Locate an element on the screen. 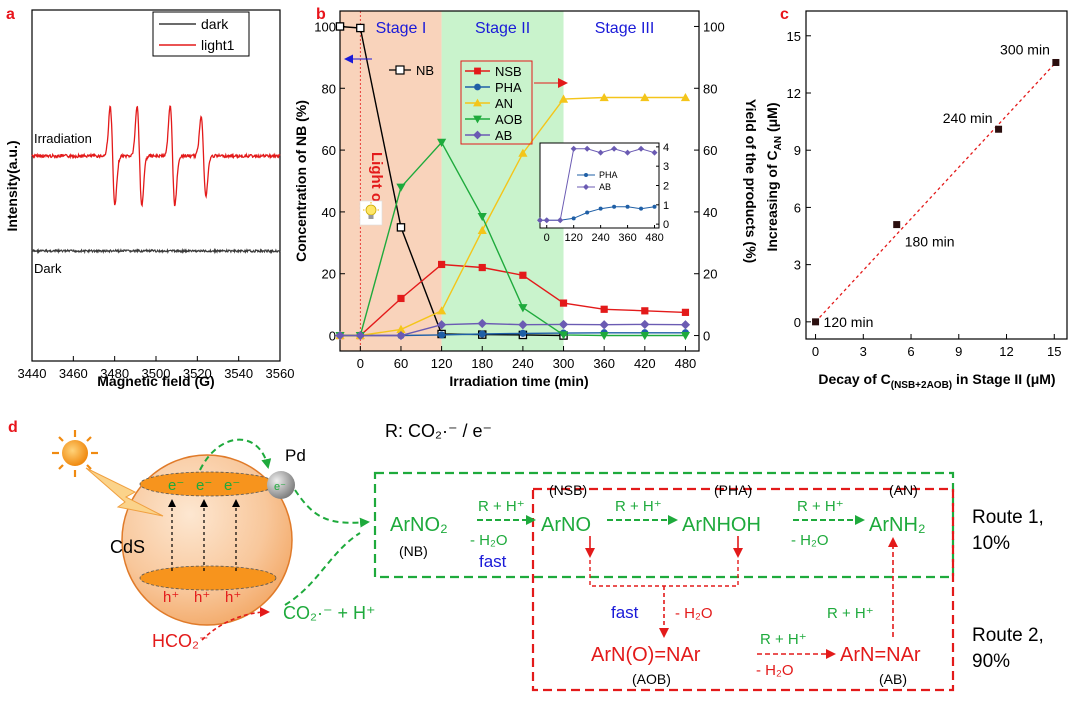  hole-3: h⁺ is located at coordinates (233, 597).